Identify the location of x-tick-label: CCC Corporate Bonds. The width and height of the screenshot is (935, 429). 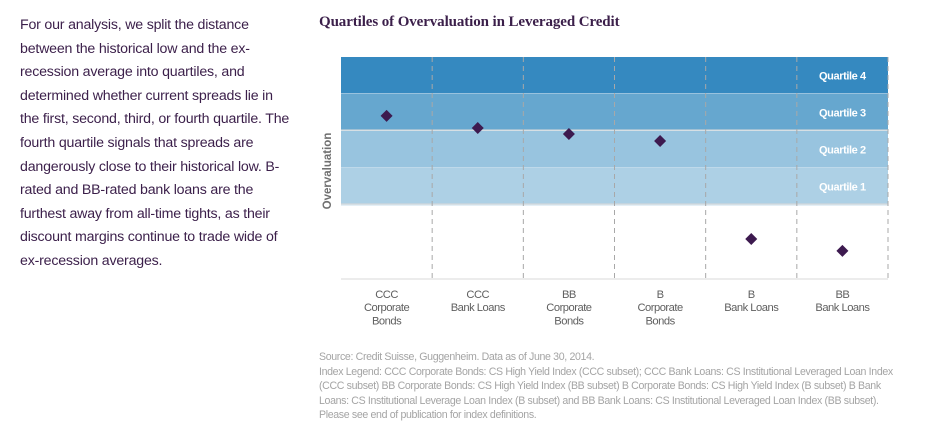
(387, 308).